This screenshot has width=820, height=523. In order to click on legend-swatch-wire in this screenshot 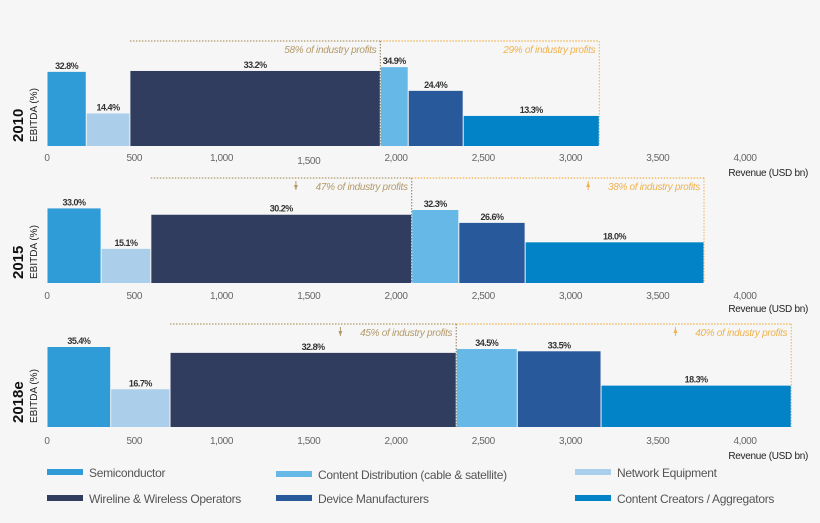, I will do `click(65, 498)`.